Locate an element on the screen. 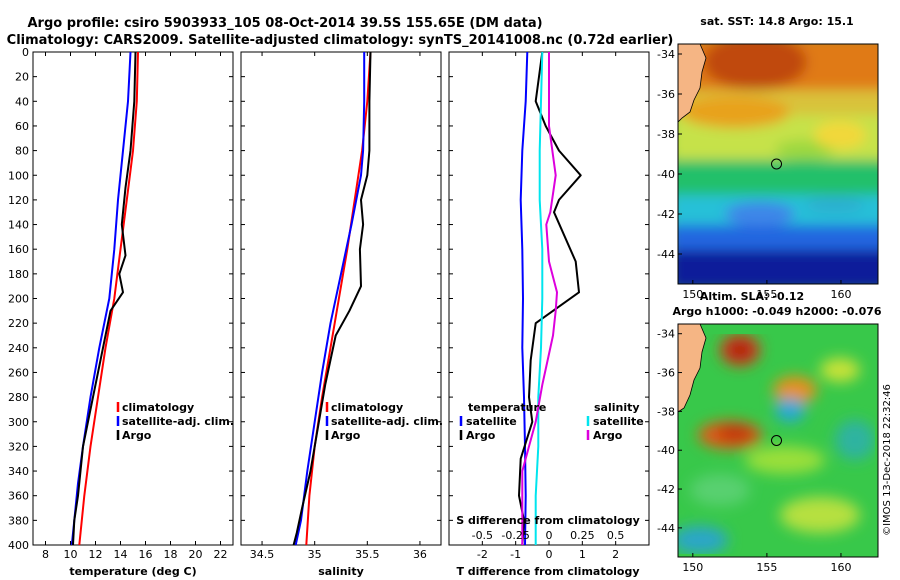 Image resolution: width=900 pixels, height=580 pixels. depth-tick-label: 320 is located at coordinates (18, 446).